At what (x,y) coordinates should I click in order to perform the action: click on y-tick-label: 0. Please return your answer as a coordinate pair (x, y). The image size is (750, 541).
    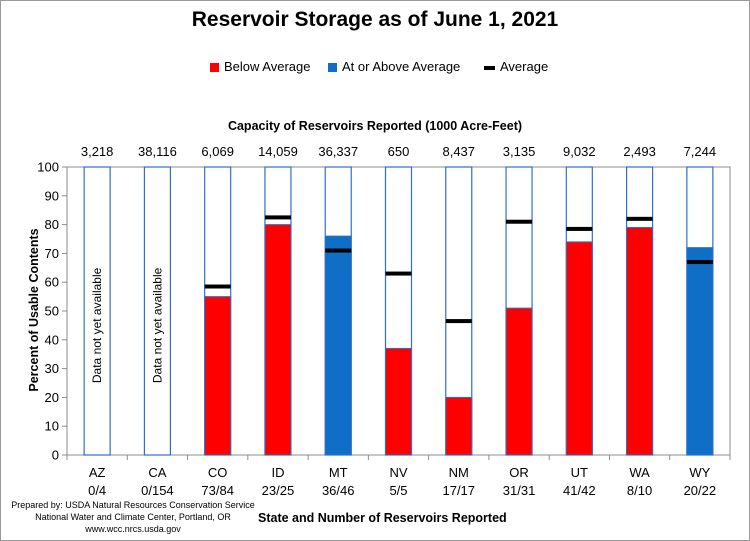
    Looking at the image, I should click on (55, 455).